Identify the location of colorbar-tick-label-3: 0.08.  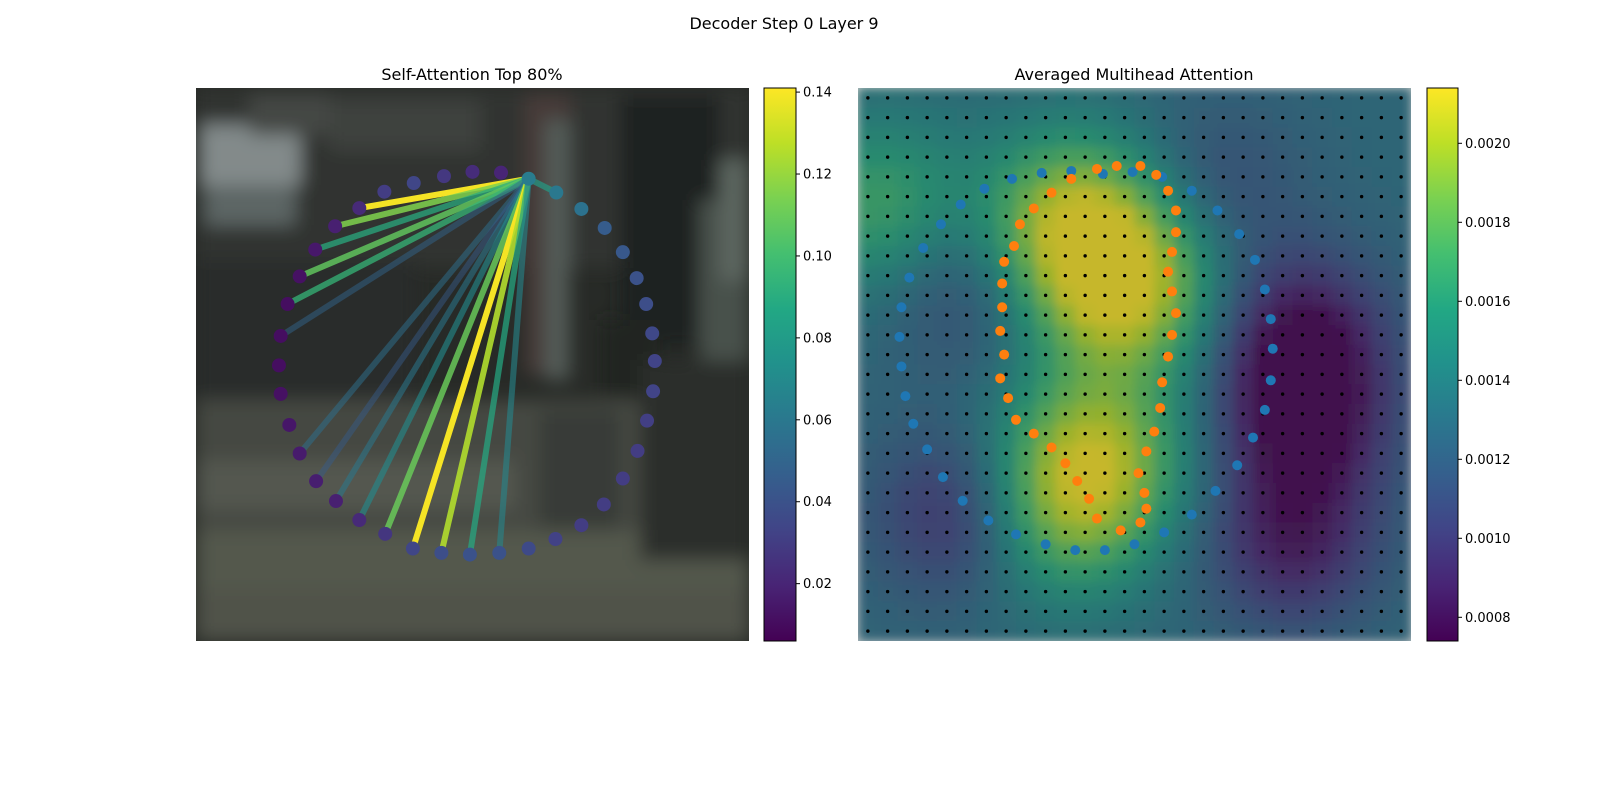
(817, 338).